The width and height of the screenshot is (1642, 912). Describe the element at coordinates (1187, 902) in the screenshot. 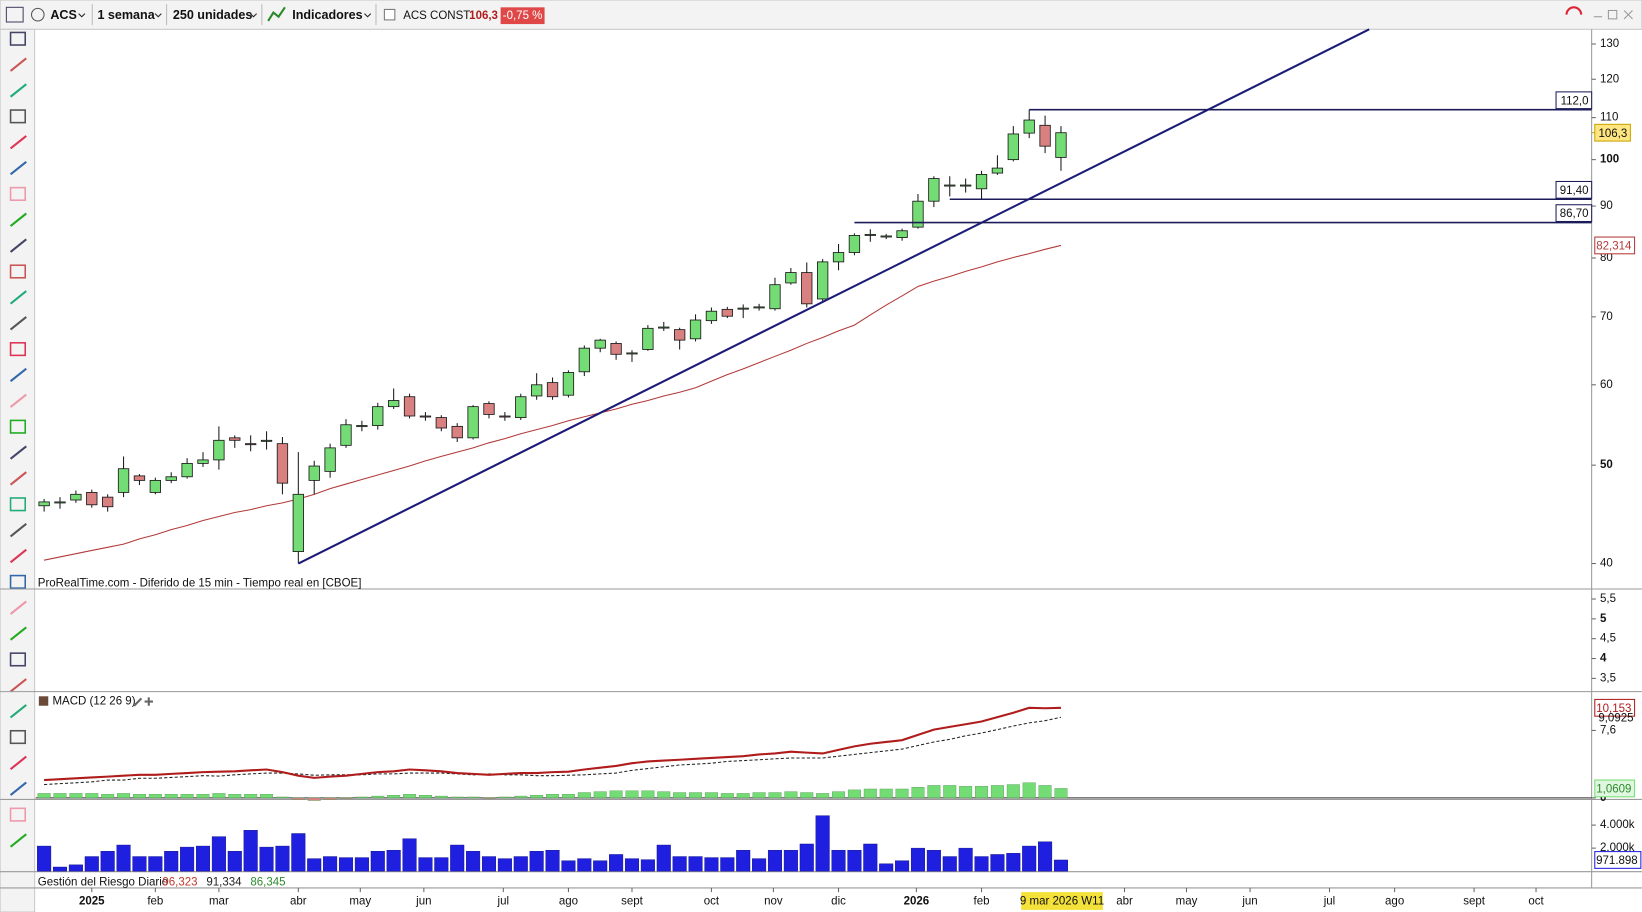

I see `x-tick-label: may` at that location.